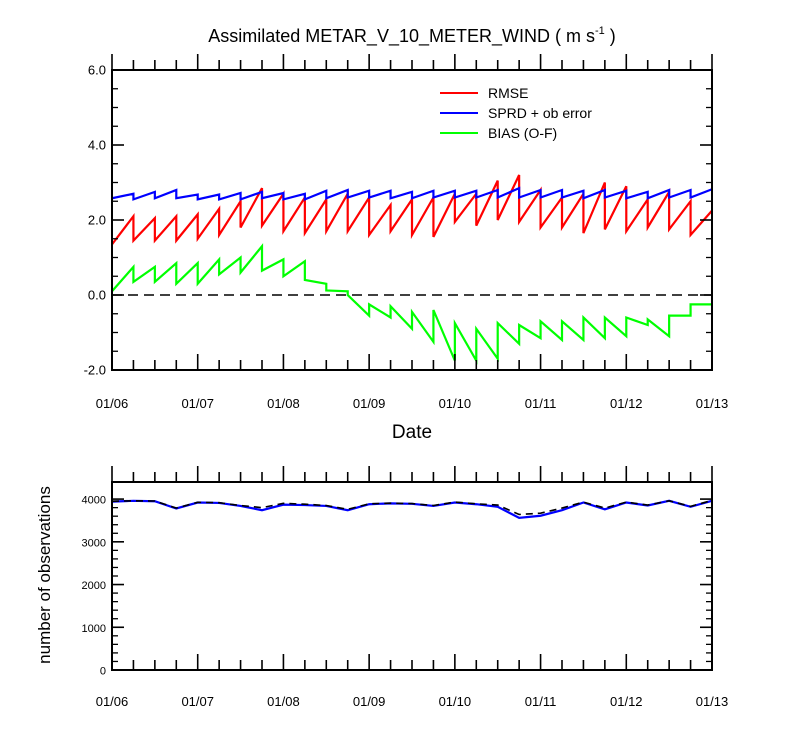 This screenshot has height=750, width=800. Describe the element at coordinates (522, 133) in the screenshot. I see `legend-label: BIAS (O-F)` at that location.